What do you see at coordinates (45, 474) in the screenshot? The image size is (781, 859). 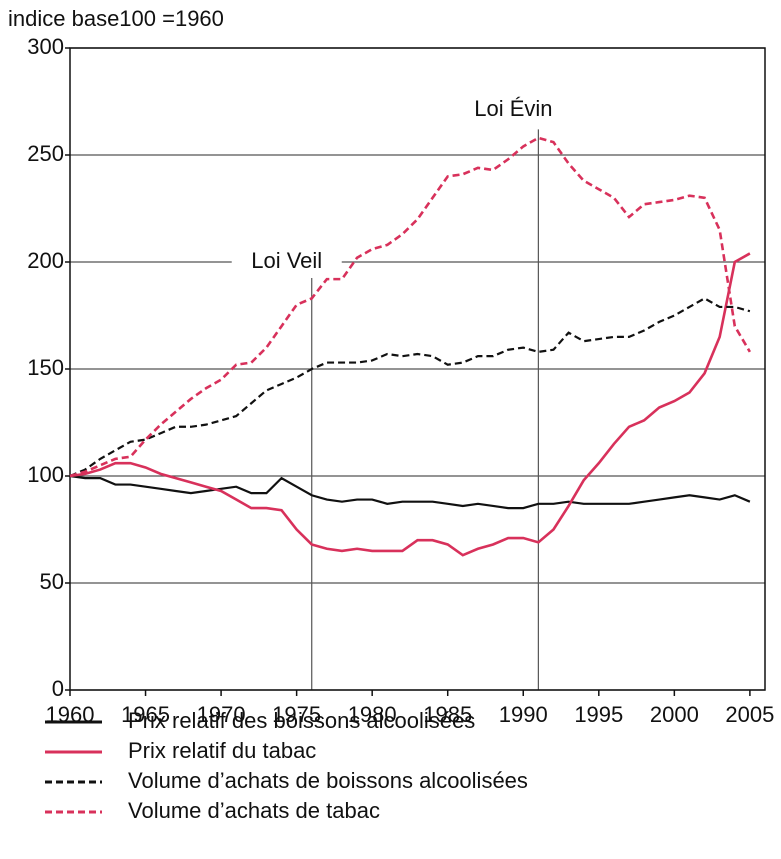 I see `y-tick-label: 100` at bounding box center [45, 474].